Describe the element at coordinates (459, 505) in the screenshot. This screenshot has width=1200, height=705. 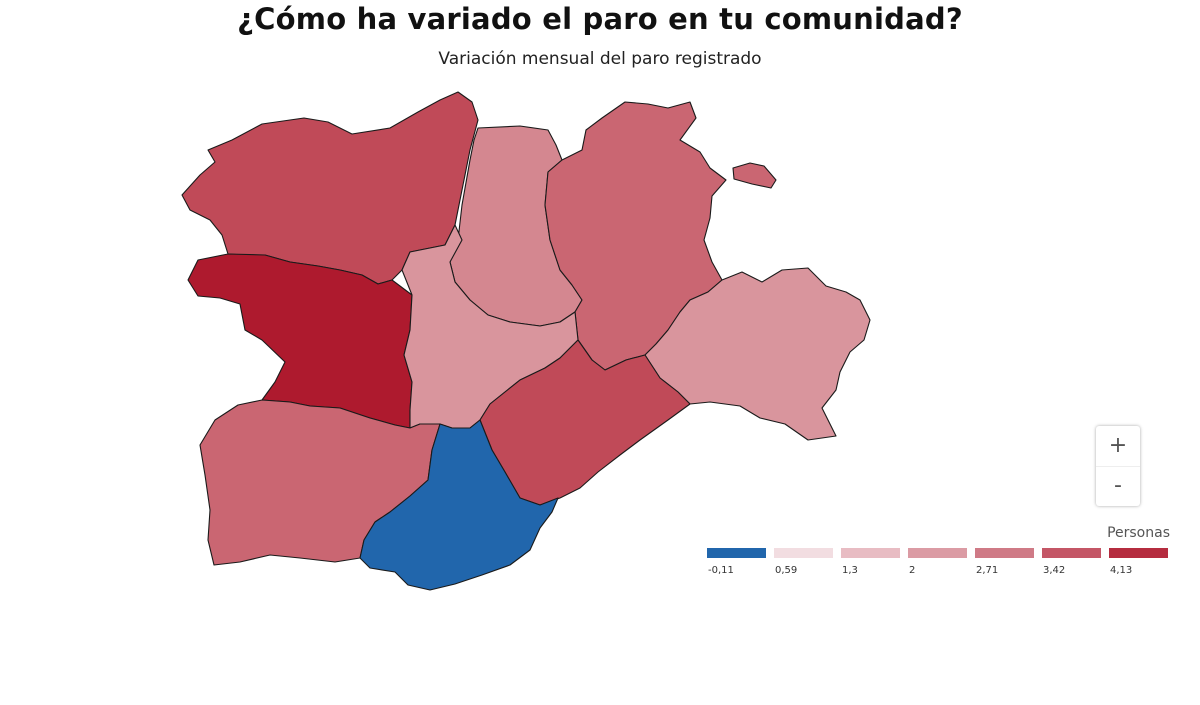
I see `region-south` at that location.